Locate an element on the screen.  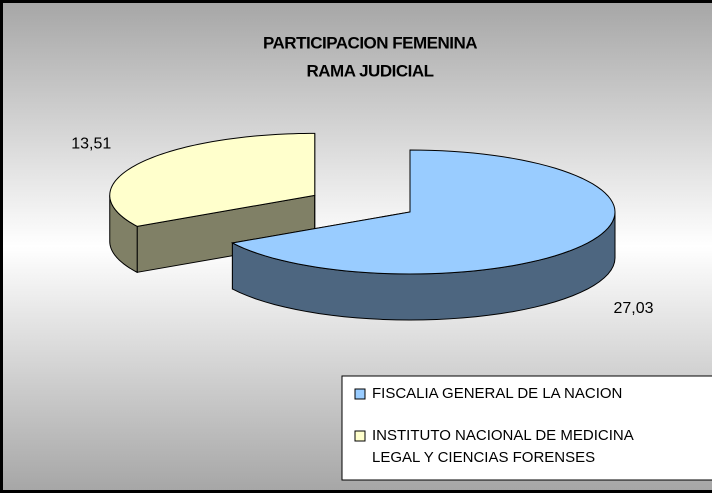
chart-title: RAMA JUDICIAL is located at coordinates (370, 70).